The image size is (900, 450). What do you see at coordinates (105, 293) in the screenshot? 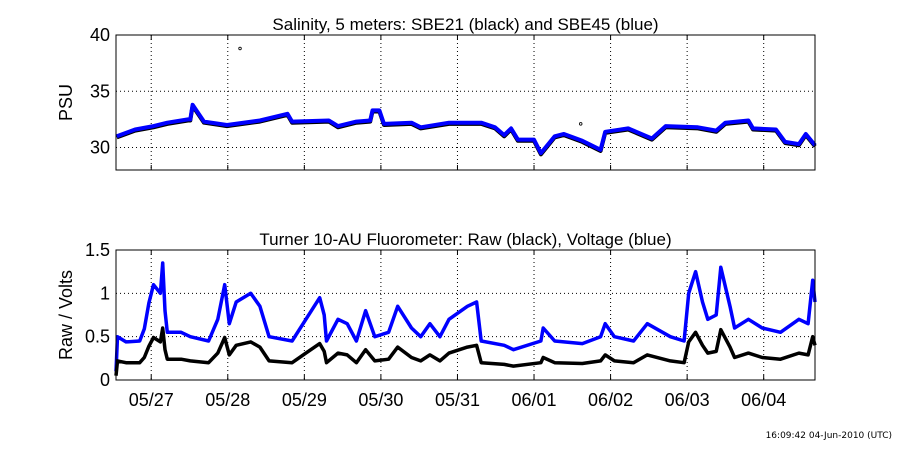
I see `y-tick-label: 1` at bounding box center [105, 293].